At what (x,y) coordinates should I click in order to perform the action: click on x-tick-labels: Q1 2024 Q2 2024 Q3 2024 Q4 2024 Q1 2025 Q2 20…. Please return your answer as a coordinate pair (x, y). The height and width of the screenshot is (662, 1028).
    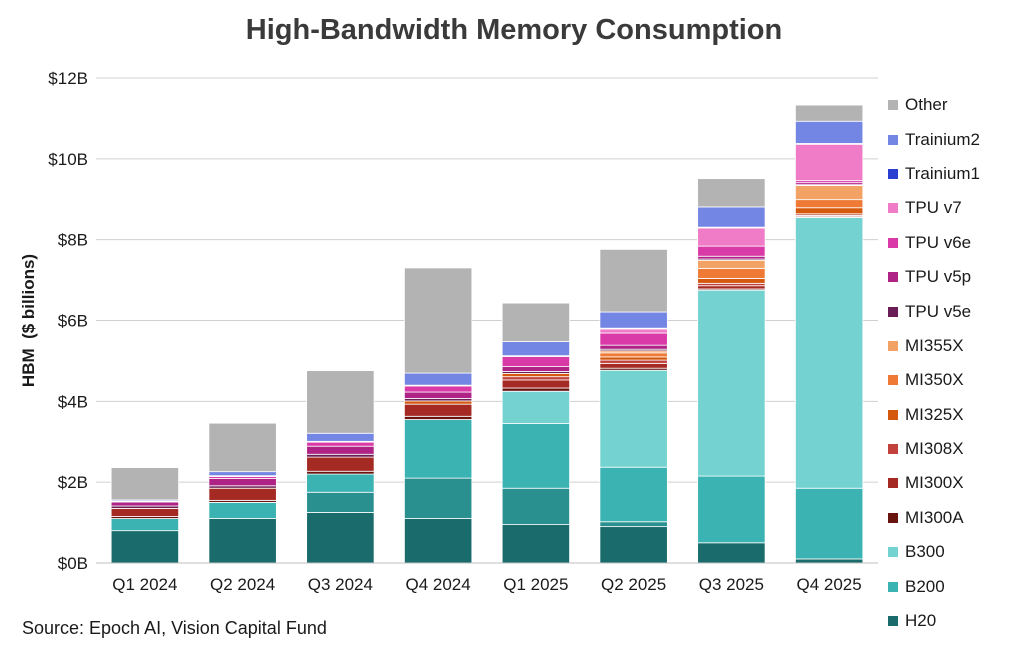
    Looking at the image, I should click on (486, 584).